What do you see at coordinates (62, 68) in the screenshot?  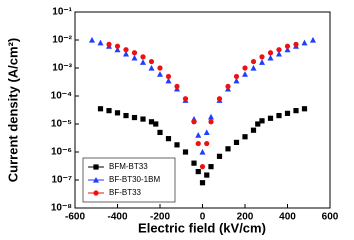 I see `y-tick-label: 10⁻³` at bounding box center [62, 68].